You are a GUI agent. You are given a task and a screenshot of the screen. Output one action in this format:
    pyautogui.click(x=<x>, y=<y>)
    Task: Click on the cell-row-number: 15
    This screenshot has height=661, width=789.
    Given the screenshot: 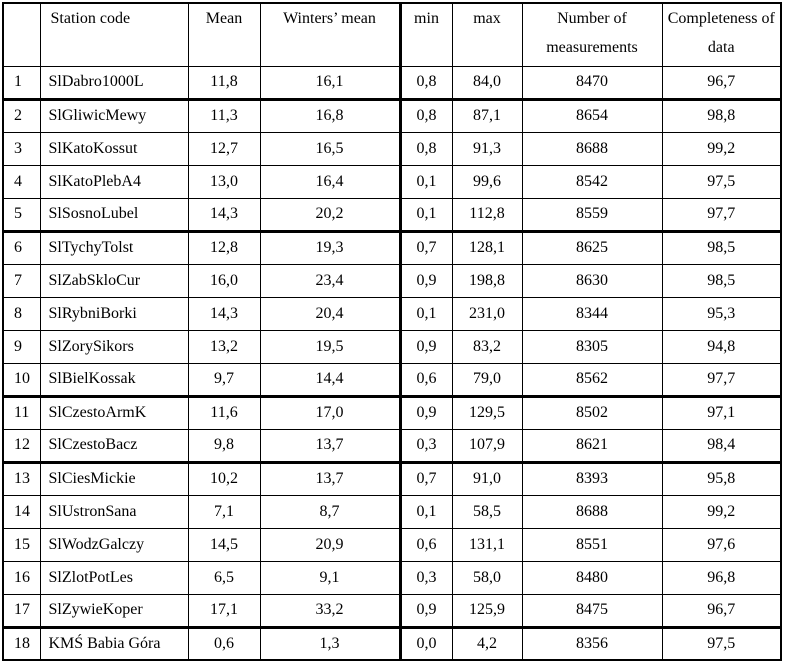 What is the action you would take?
    pyautogui.click(x=21, y=544)
    